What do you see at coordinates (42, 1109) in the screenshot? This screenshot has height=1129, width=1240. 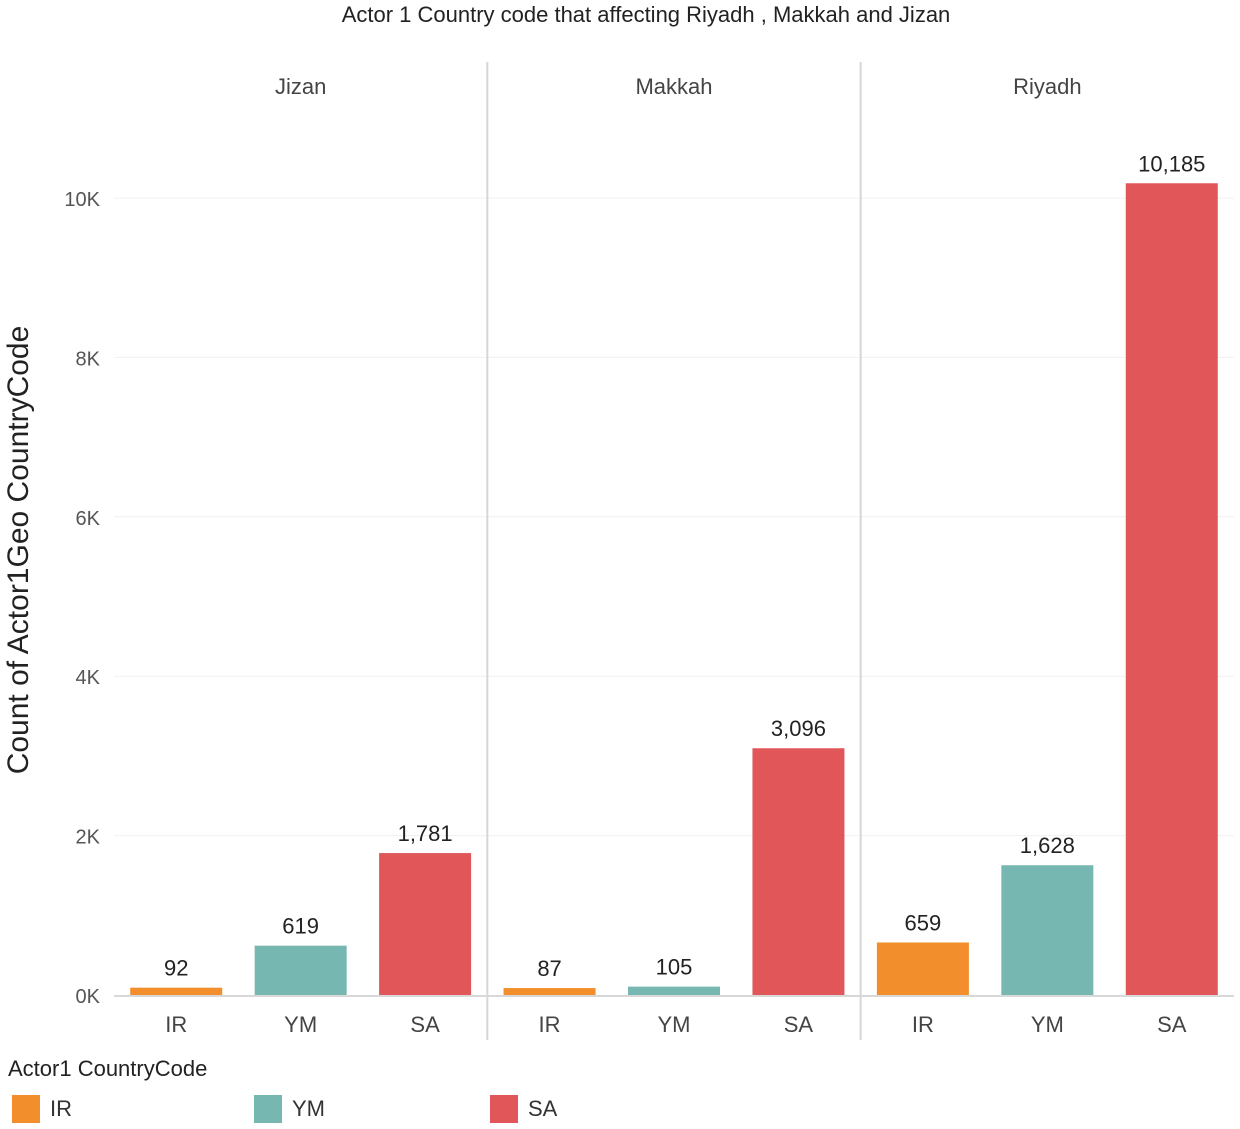 I see `legend-item-ir: IR` at bounding box center [42, 1109].